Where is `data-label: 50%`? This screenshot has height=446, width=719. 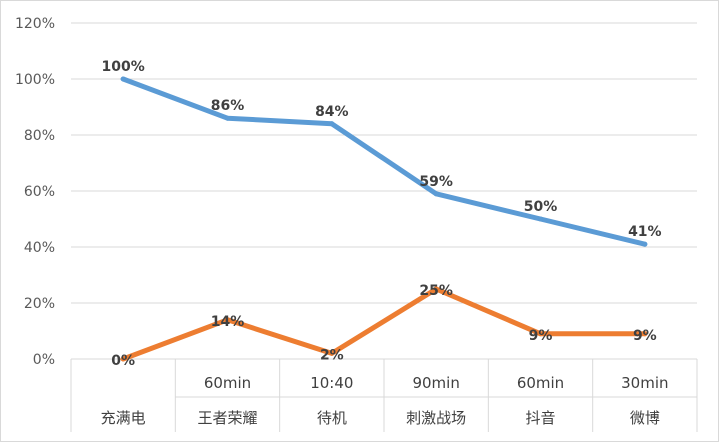
data-label: 50% is located at coordinates (541, 207).